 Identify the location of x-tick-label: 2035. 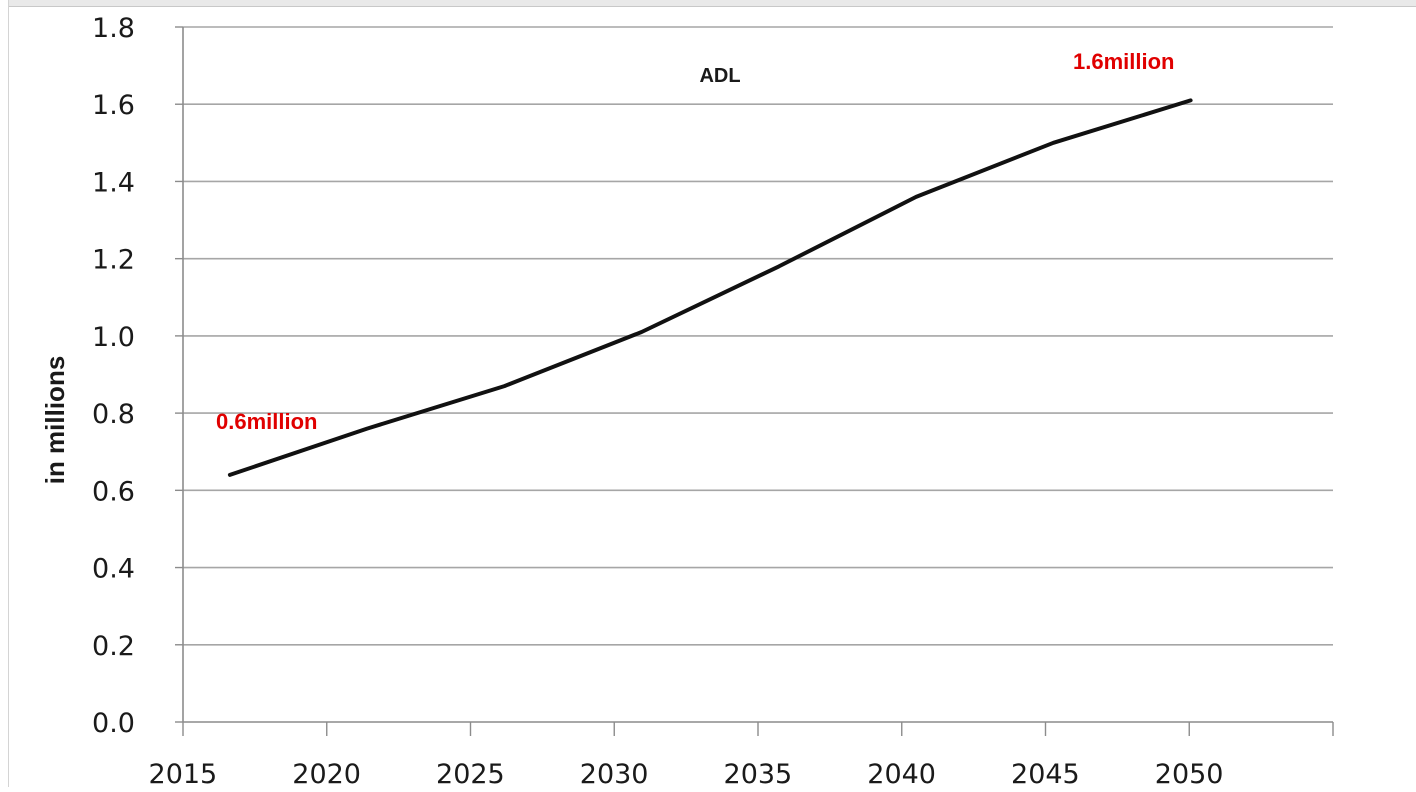
(758, 773).